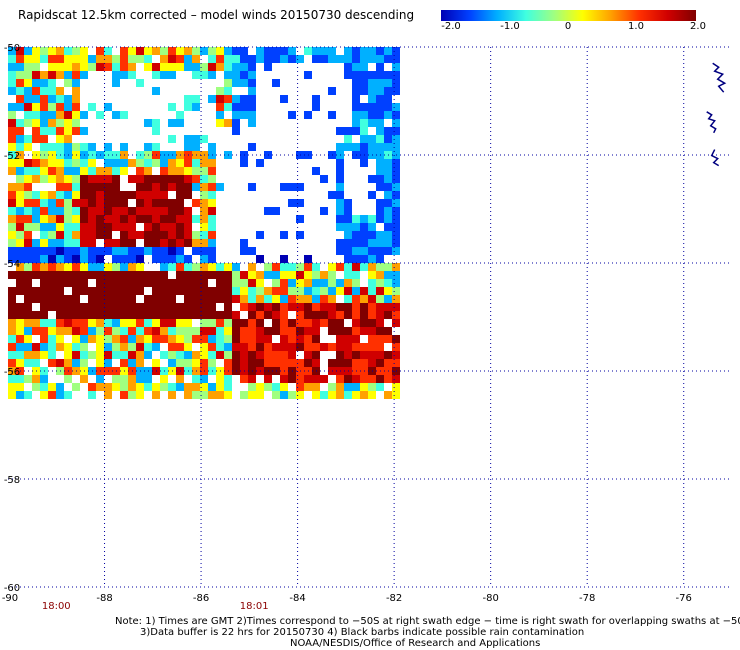 The image size is (740, 650). I want to click on longitude-tick-label: -88, so click(104, 598).